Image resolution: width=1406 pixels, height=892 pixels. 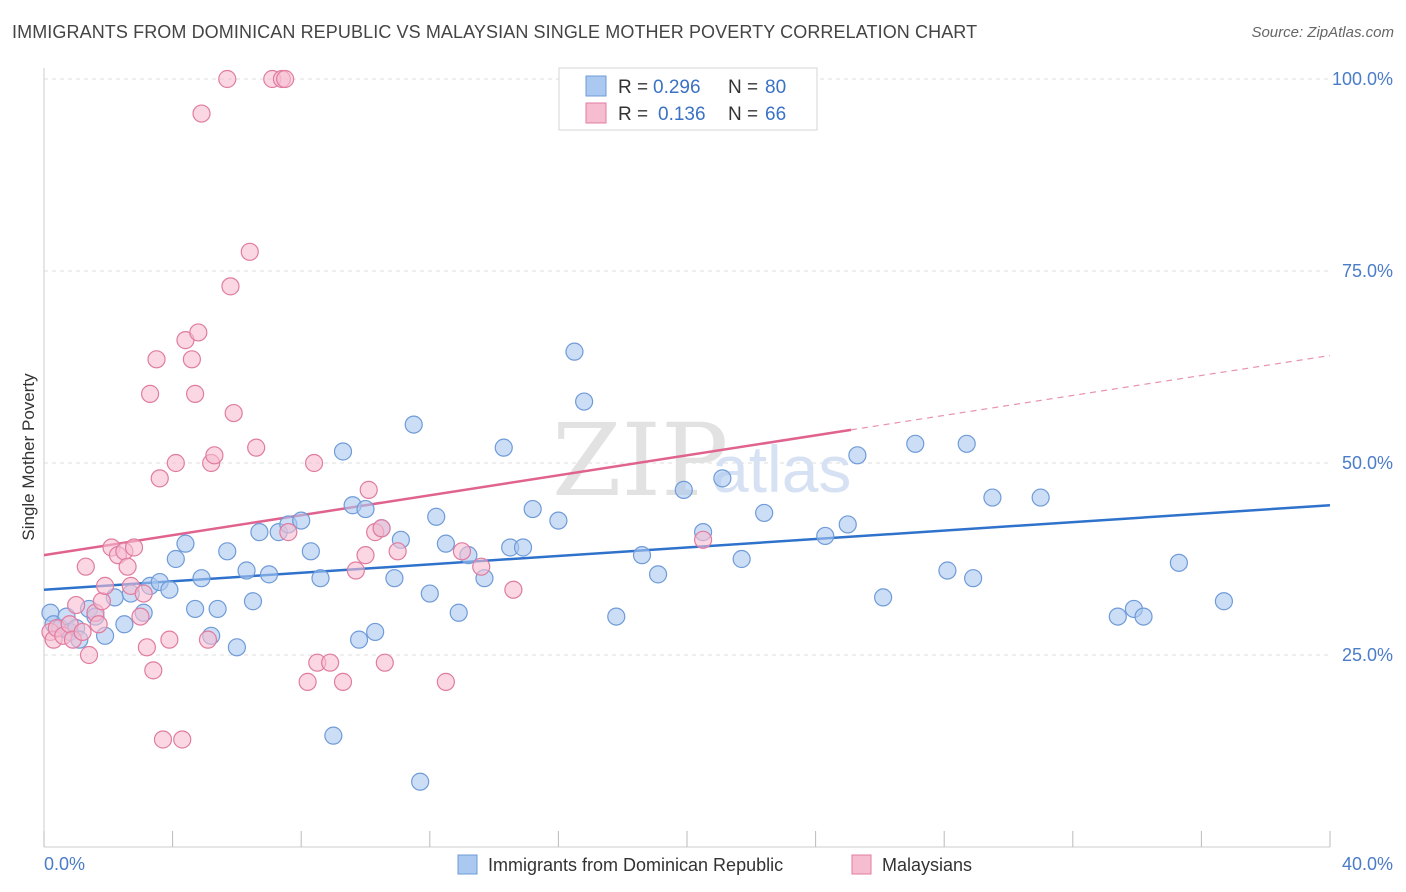 I want to click on legend-swatch-pink, so click(x=596, y=113).